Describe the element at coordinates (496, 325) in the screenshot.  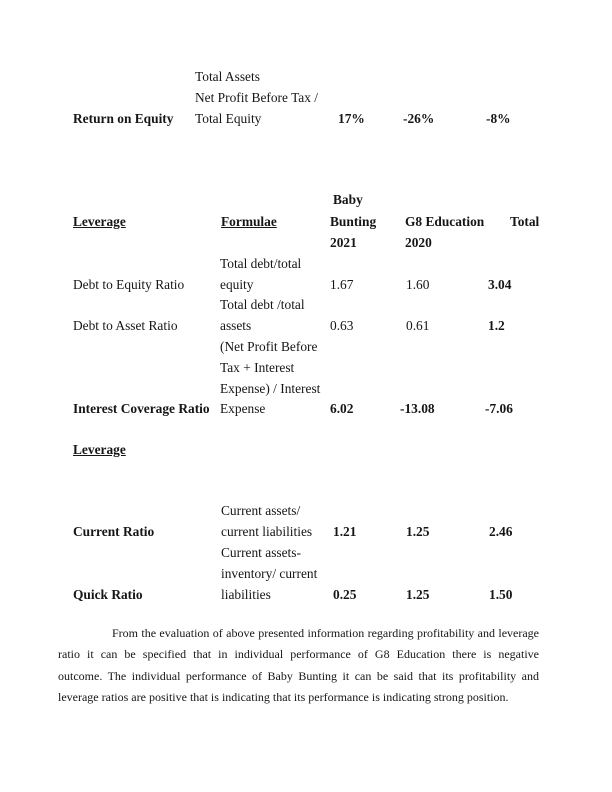
I see `dta-value-total: 1.2` at that location.